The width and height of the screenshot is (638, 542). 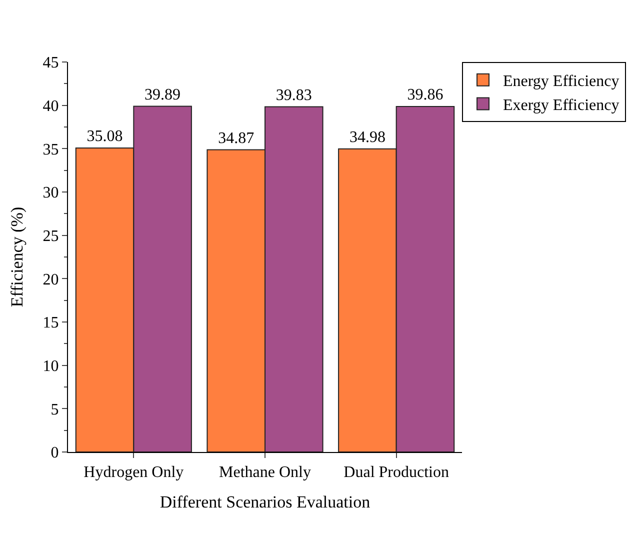 I want to click on y-tick-label: 10, so click(x=50, y=366).